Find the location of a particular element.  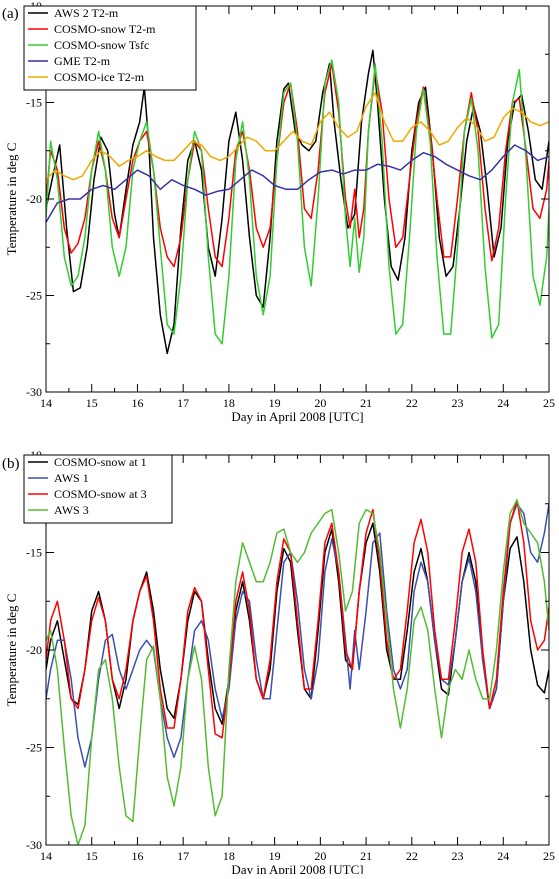

legend-label: AWS 3 is located at coordinates (71, 510).